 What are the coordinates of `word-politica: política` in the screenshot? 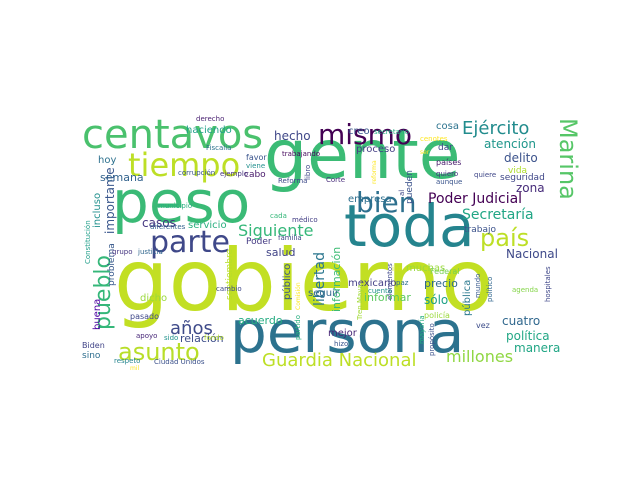 It's located at (528, 336).